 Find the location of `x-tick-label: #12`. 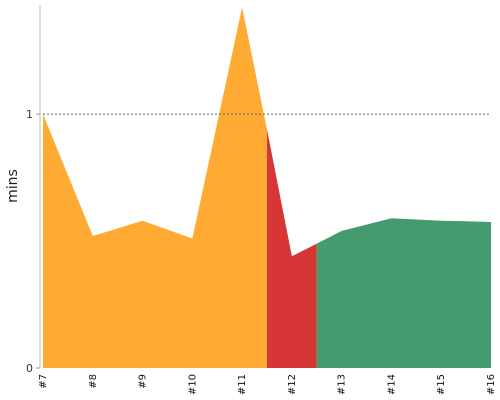

x-tick-label: #12 is located at coordinates (292, 384).